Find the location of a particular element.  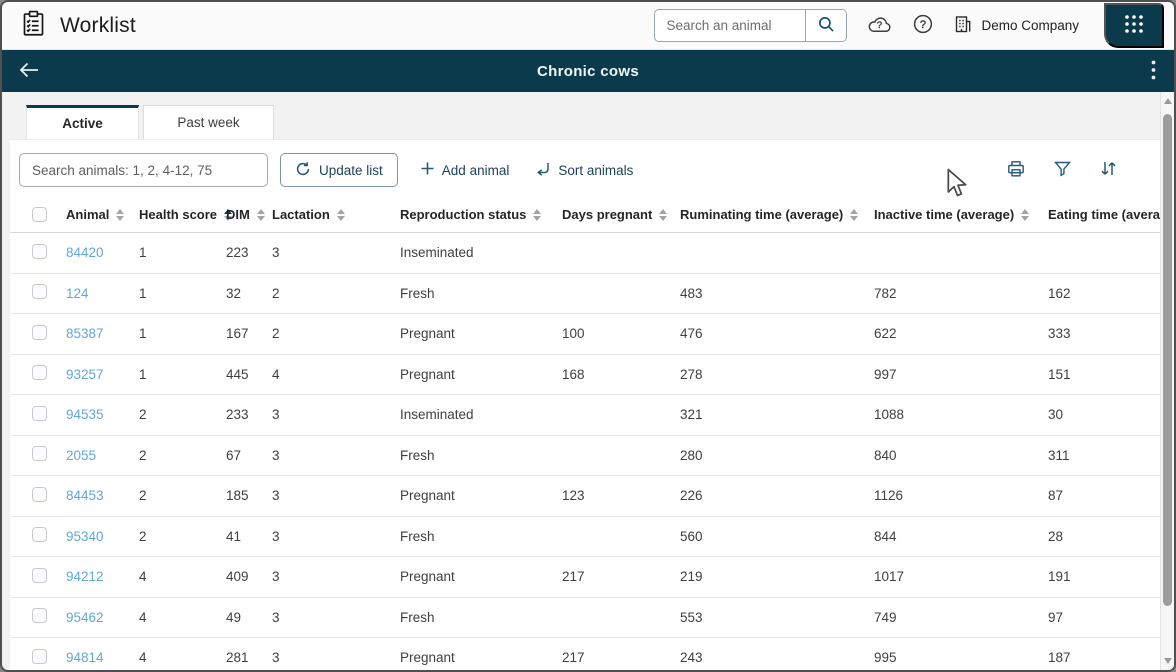

top-header: Worklist ? is located at coordinates (588, 26).